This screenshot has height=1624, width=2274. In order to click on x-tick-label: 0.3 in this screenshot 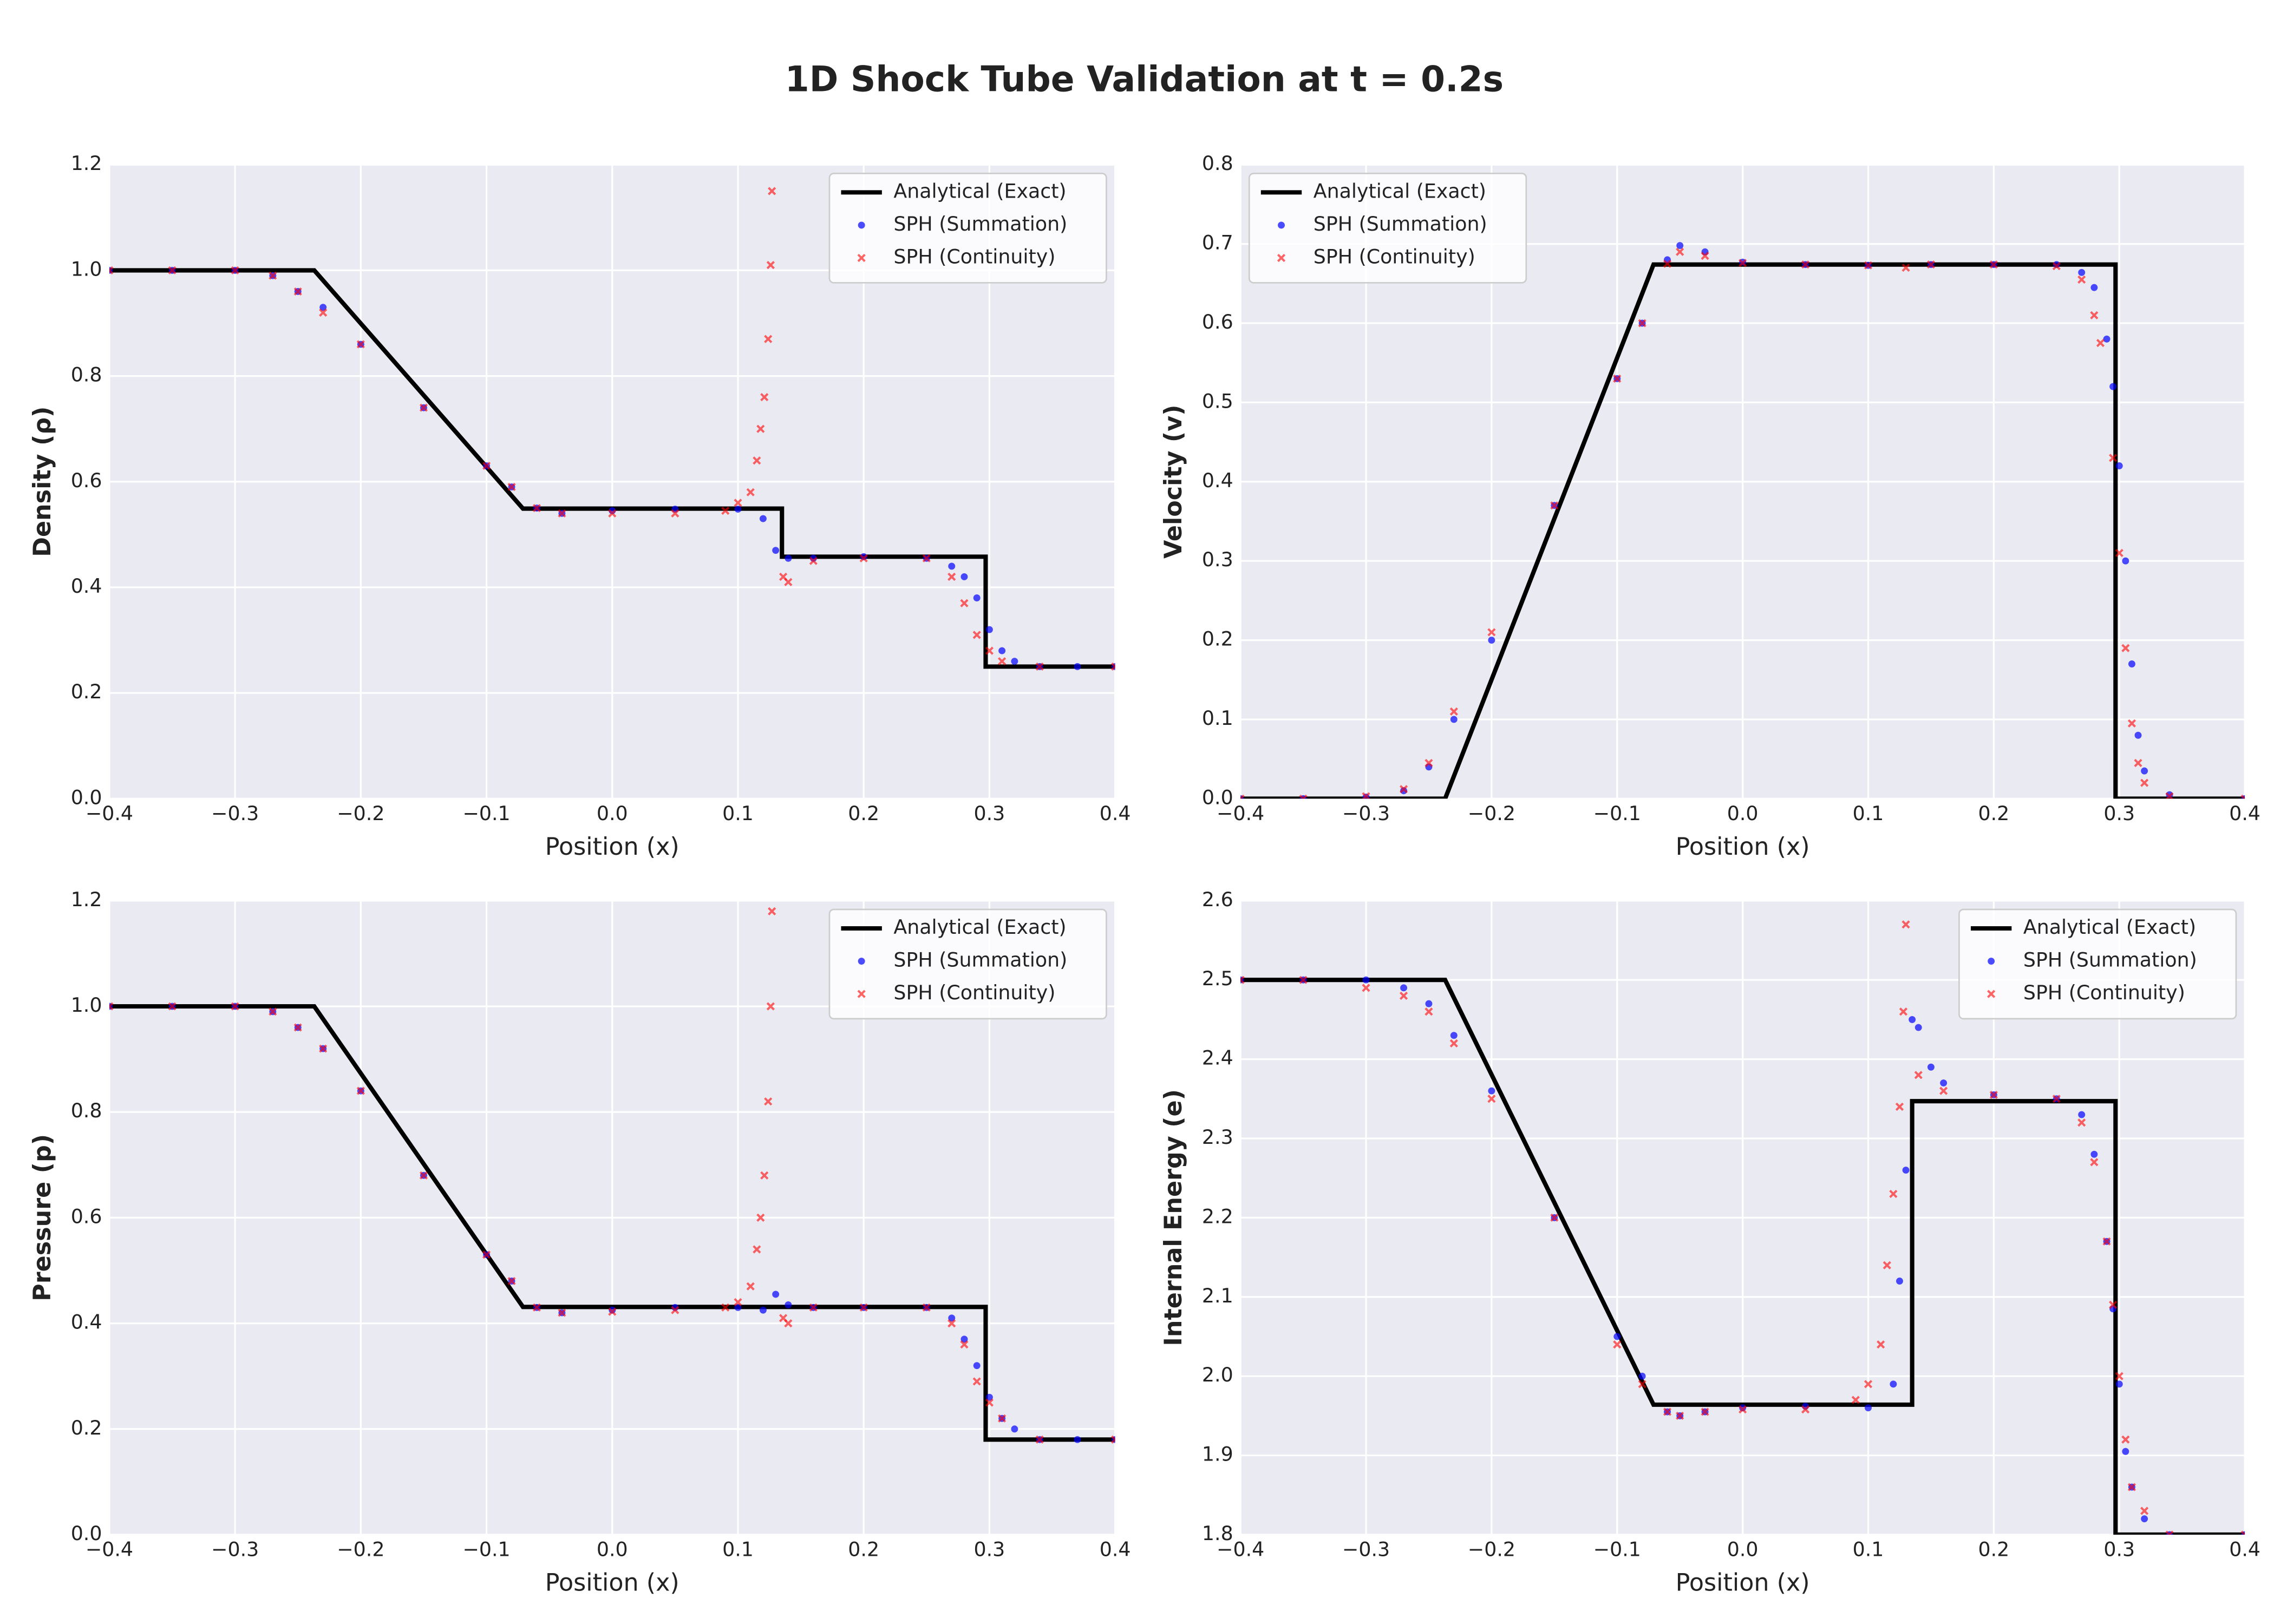, I will do `click(2119, 1549)`.